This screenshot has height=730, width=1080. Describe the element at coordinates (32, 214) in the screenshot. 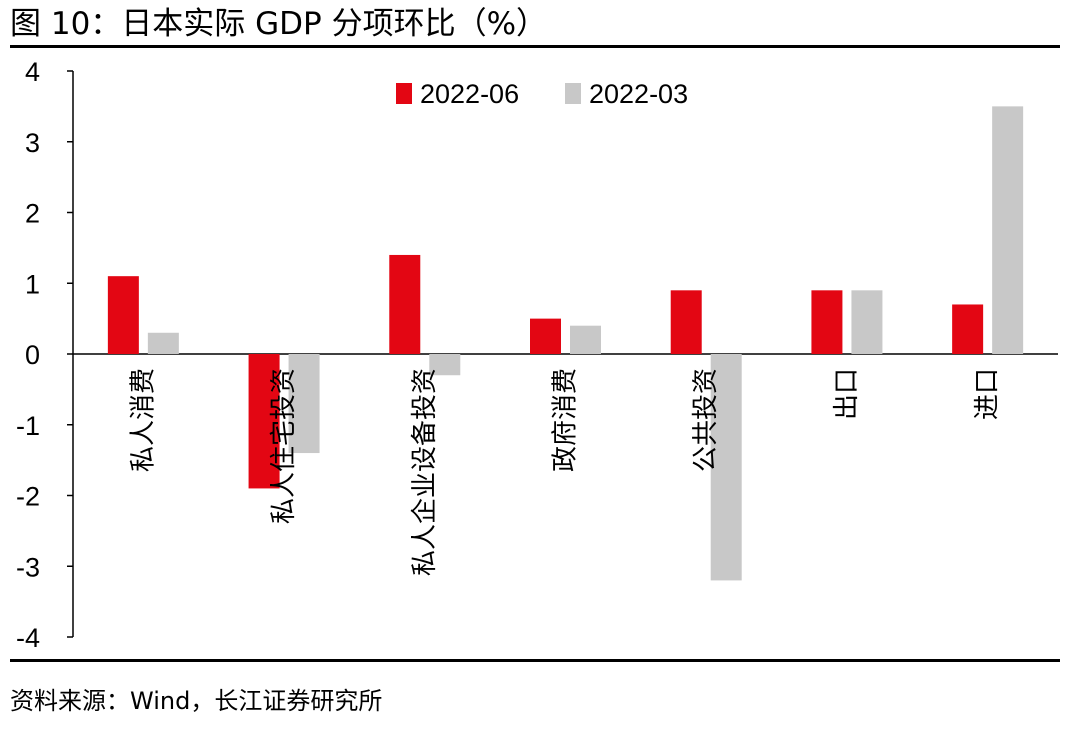

I see `y-tick-label: 2` at that location.